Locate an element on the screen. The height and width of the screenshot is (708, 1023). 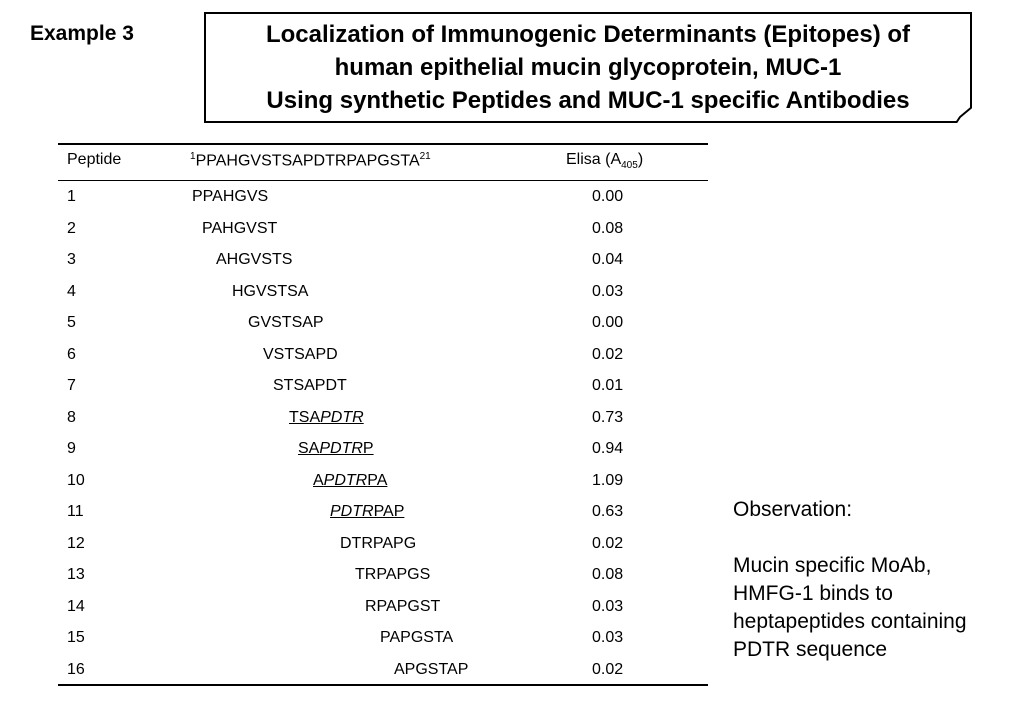
sequence-prefix: TSA is located at coordinates (305, 417).